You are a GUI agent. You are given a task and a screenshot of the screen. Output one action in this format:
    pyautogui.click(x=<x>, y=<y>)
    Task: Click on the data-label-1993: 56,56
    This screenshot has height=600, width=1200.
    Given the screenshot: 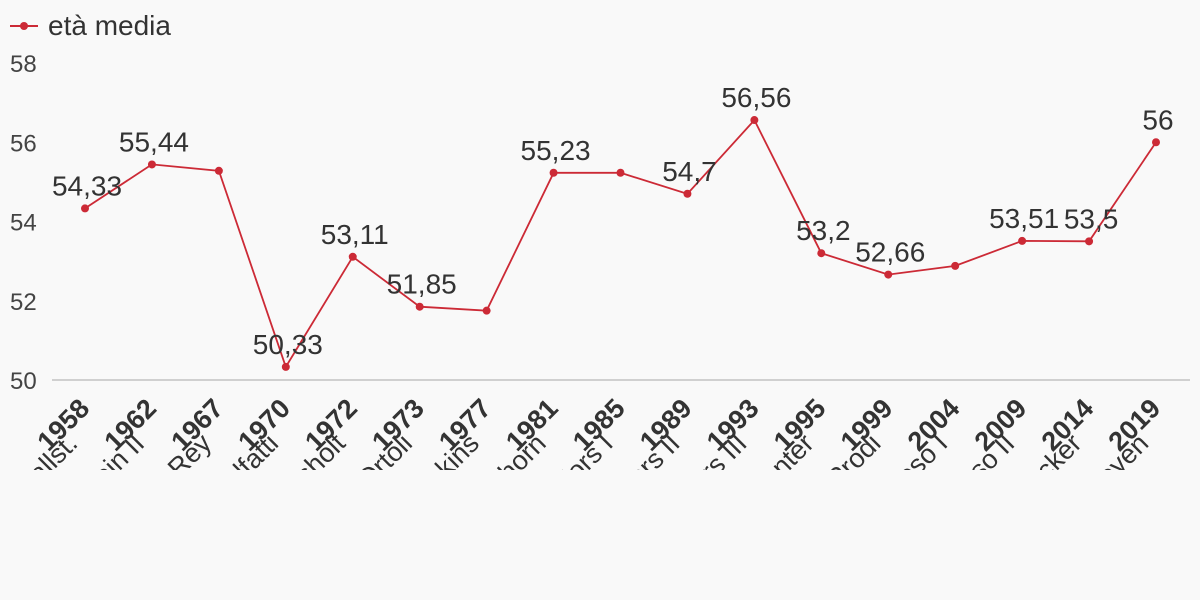 What is the action you would take?
    pyautogui.click(x=756, y=97)
    